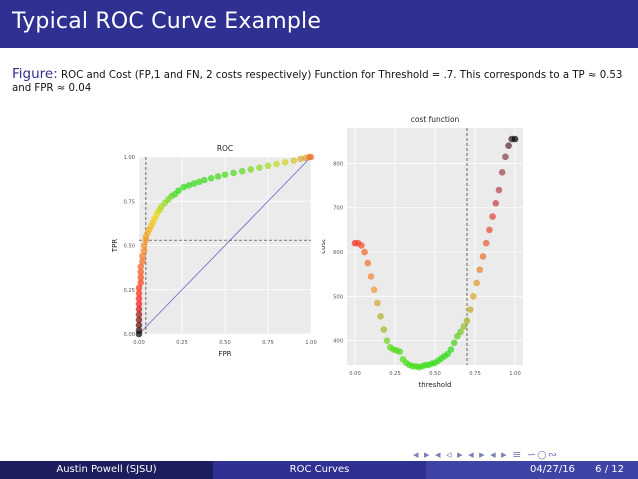 The height and width of the screenshot is (479, 638). Describe the element at coordinates (338, 297) in the screenshot. I see `cost-y-tick-label: 500` at that location.